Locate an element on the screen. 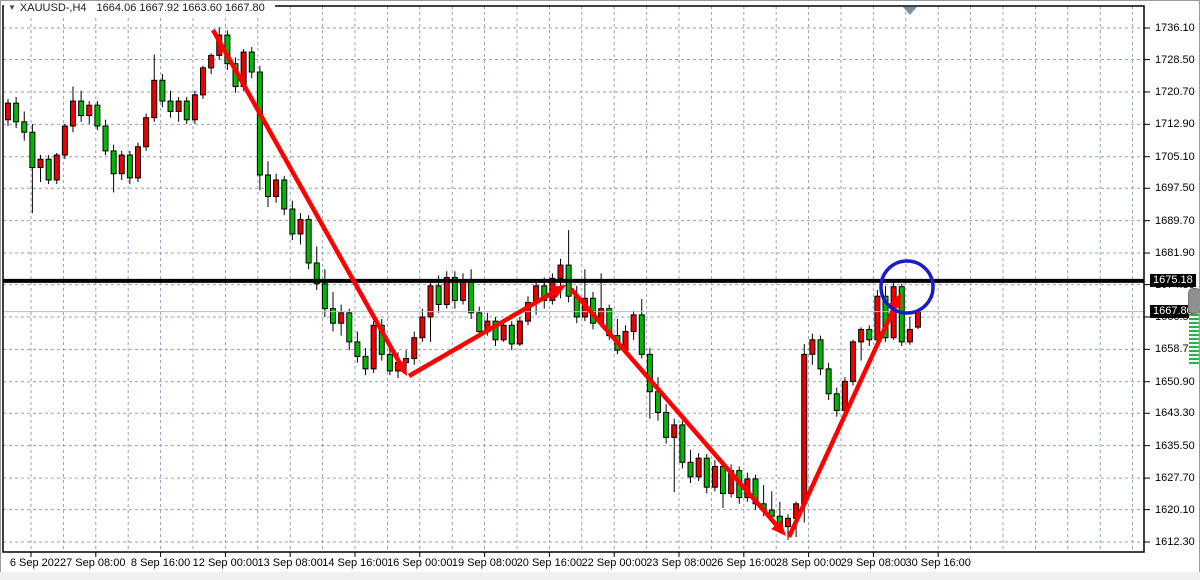  time-axis-label: 7 Sep 08:00 is located at coordinates (96, 563).